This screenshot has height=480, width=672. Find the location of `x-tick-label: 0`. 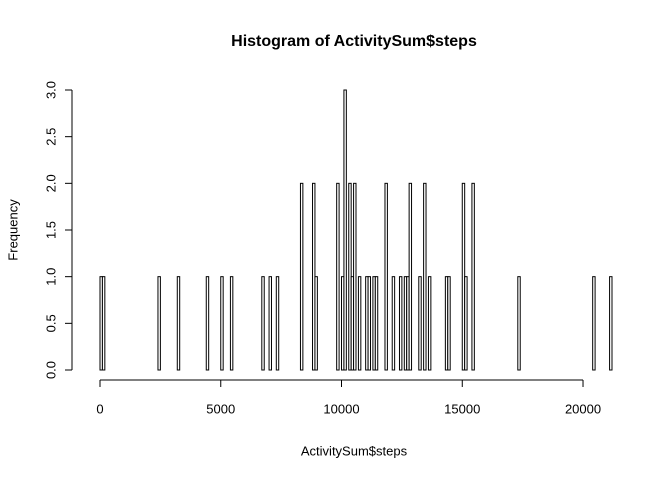

x-tick-label: 0 is located at coordinates (99, 408).